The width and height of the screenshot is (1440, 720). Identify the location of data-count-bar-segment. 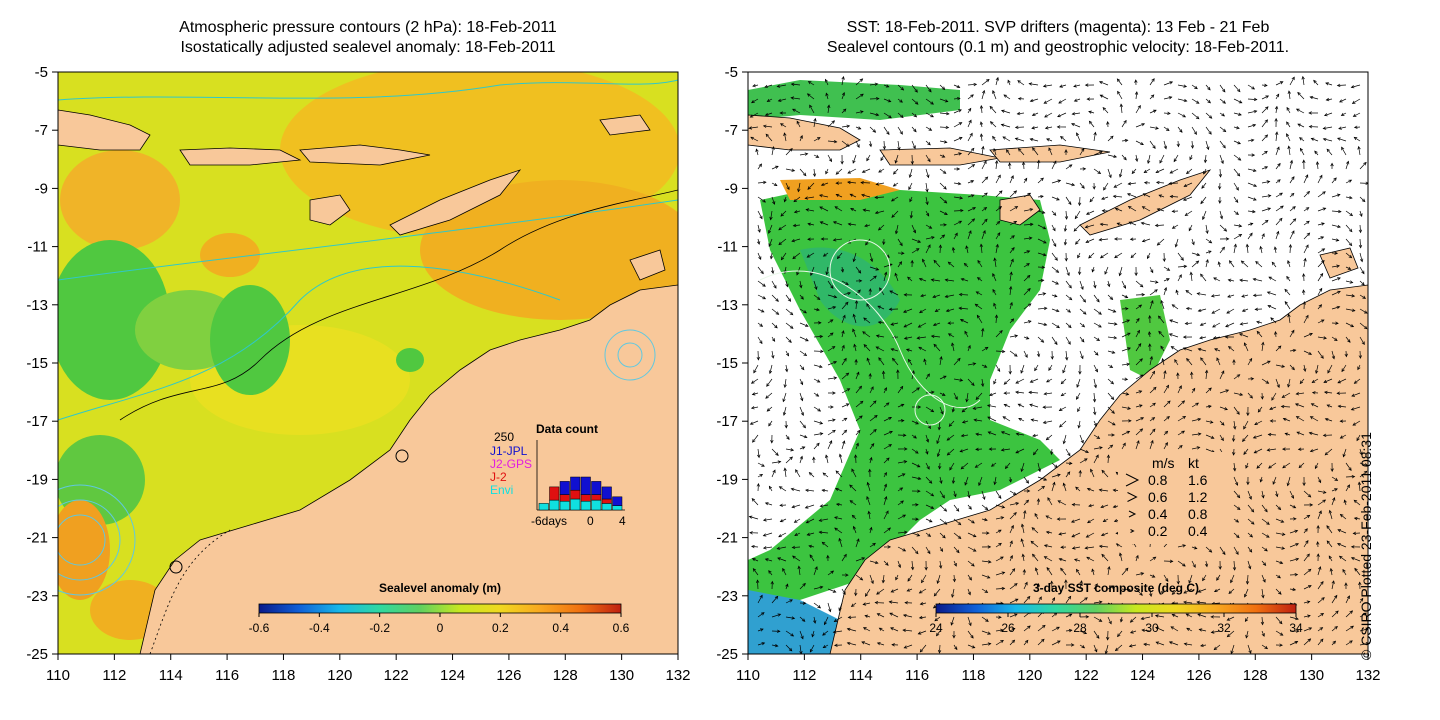
(585, 498).